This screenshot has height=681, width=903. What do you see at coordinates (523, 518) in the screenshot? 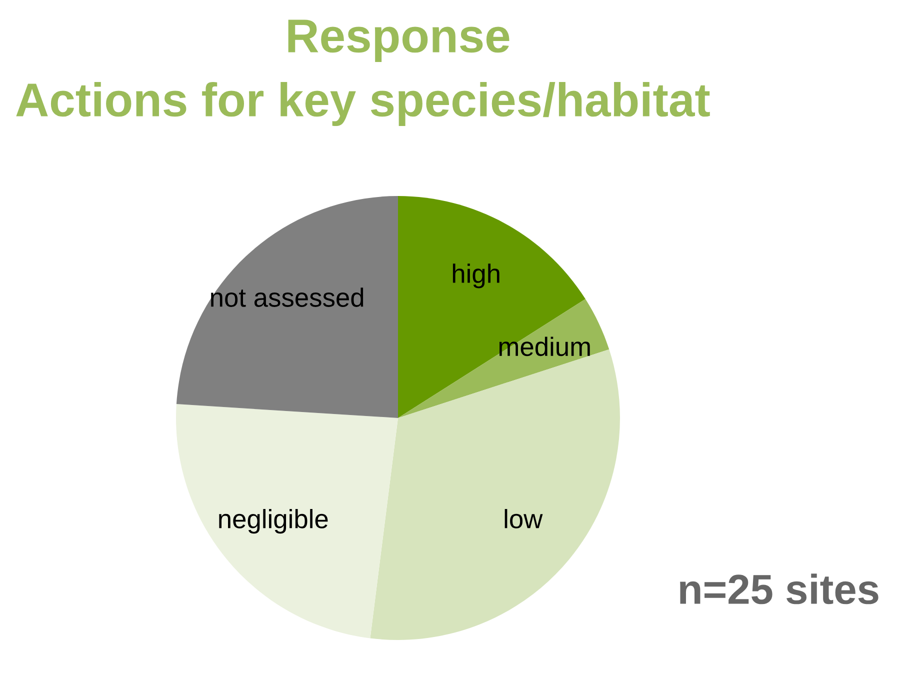
I see `slice-label: low` at bounding box center [523, 518].